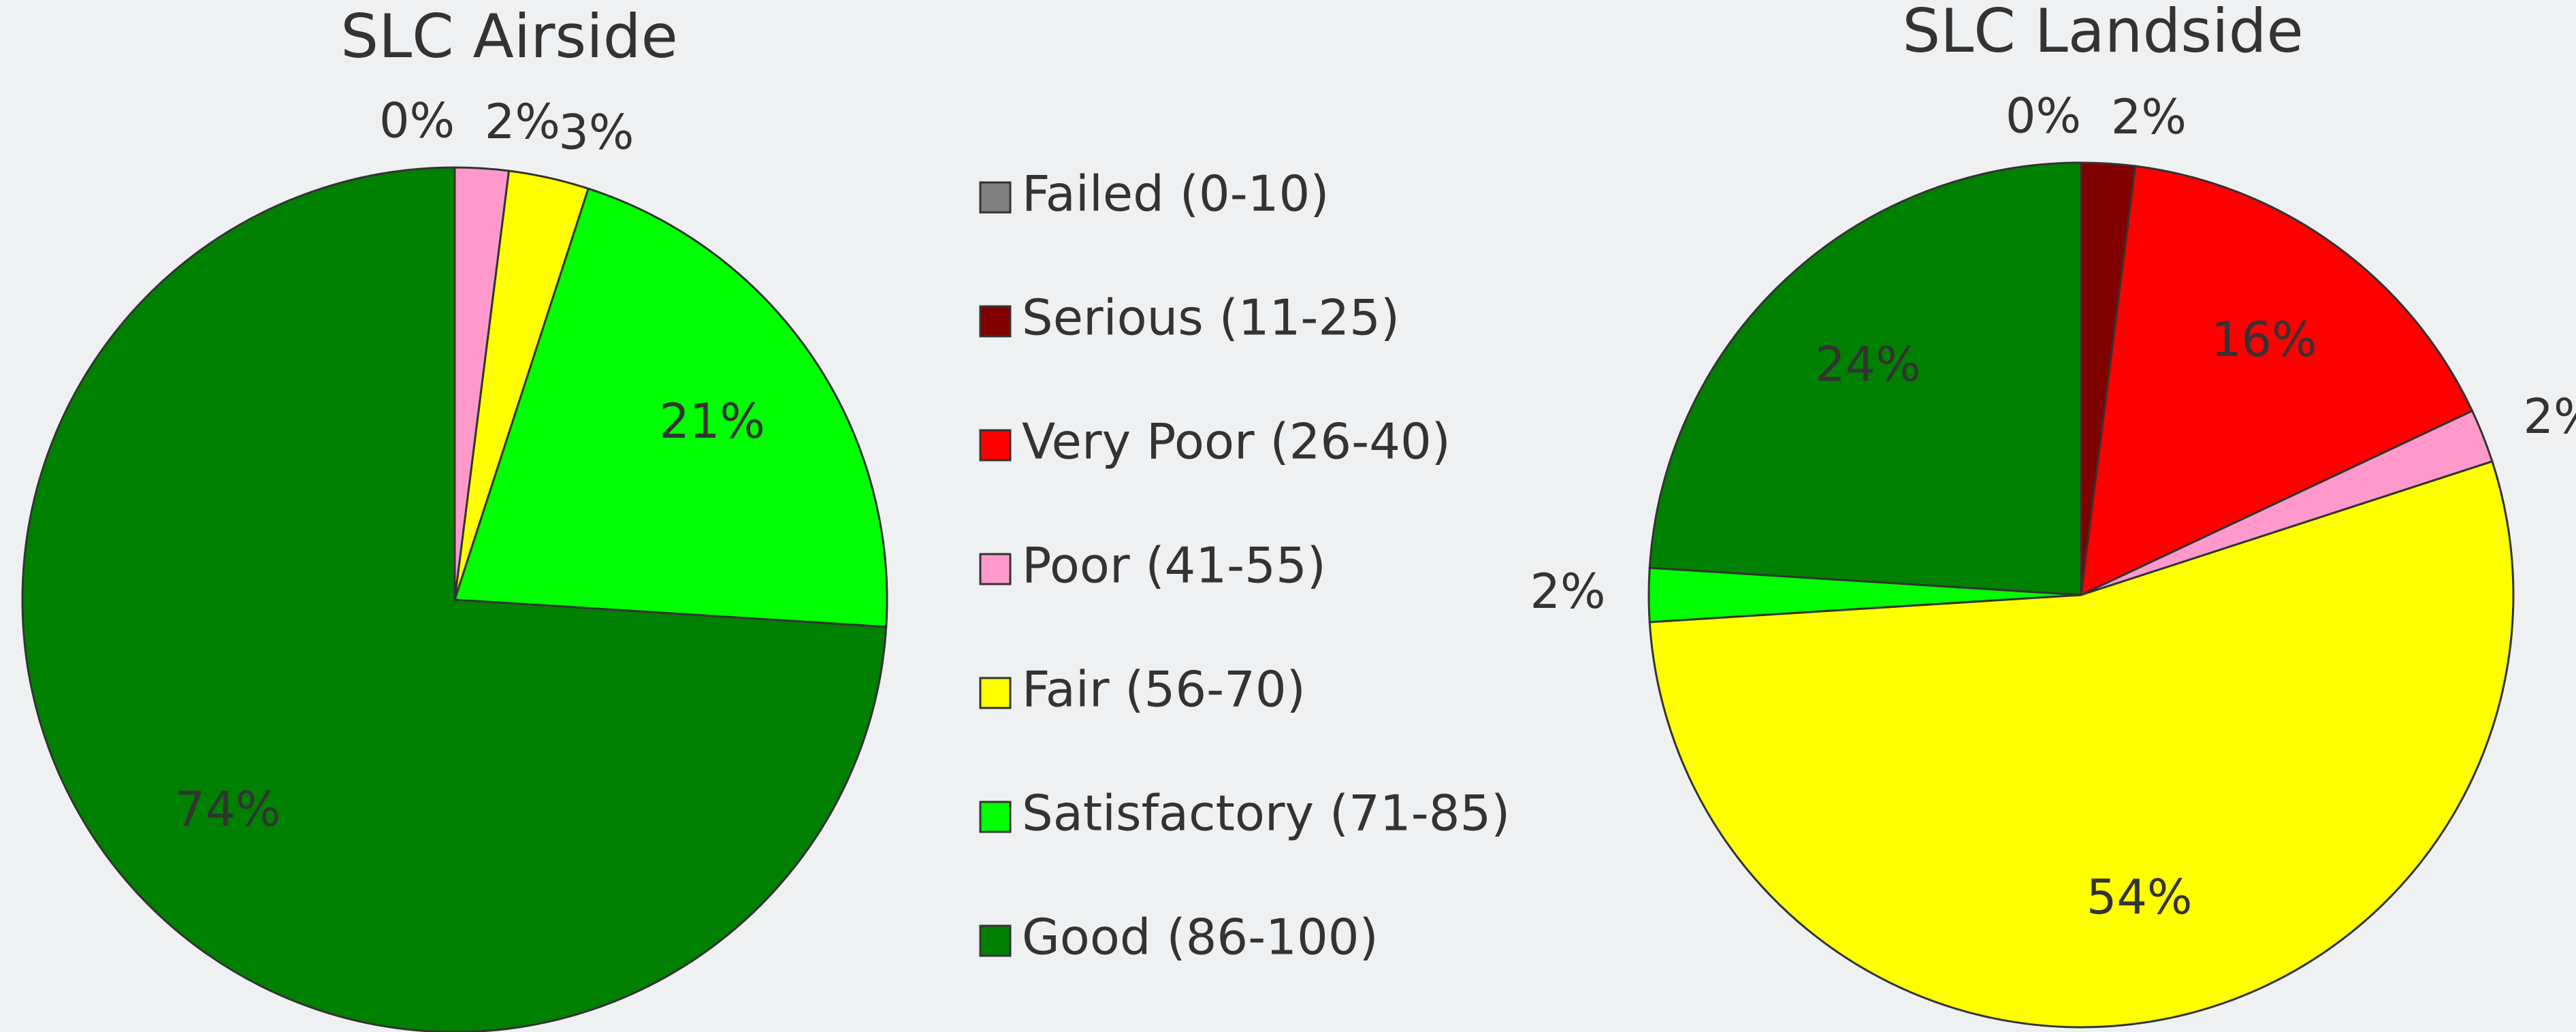 The width and height of the screenshot is (2576, 1032). What do you see at coordinates (596, 132) in the screenshot?
I see `data-label: 3%` at bounding box center [596, 132].